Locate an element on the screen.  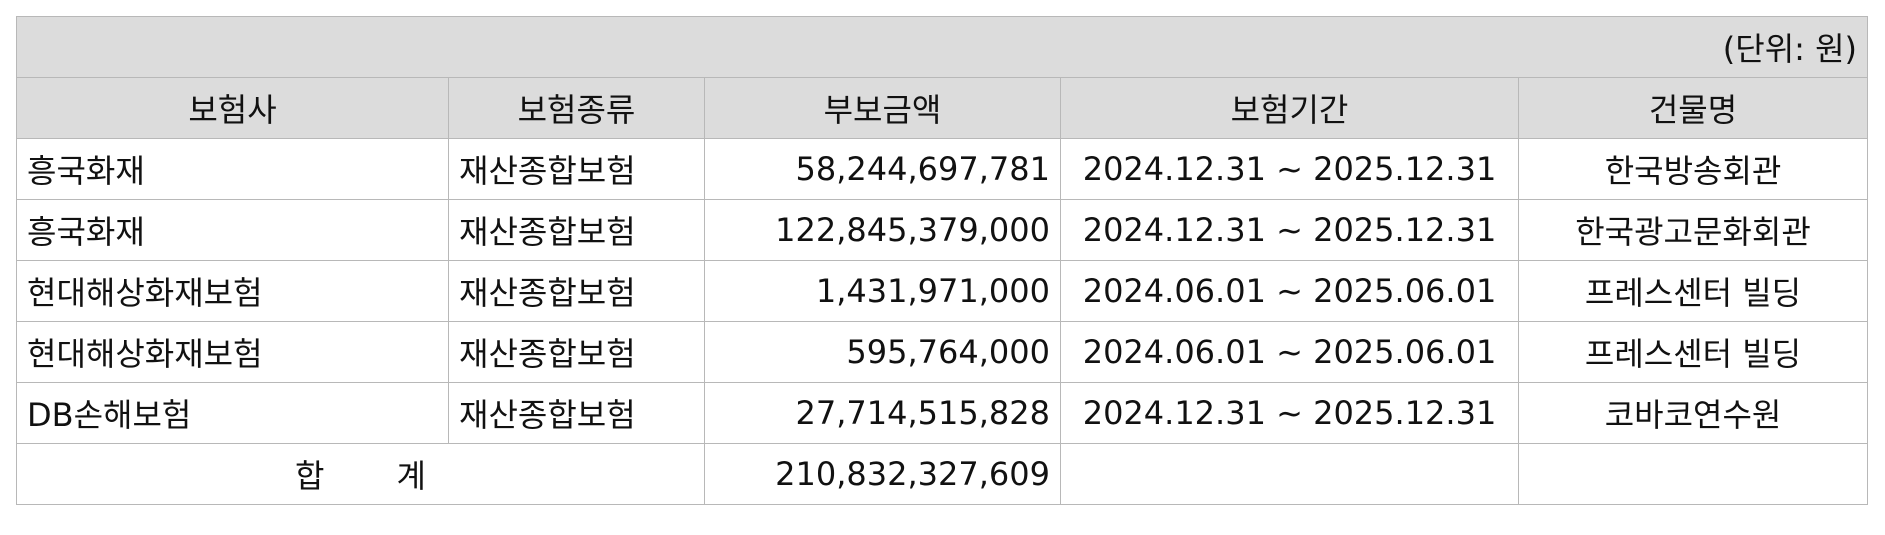
total-amount-cell: 210,832,327,609 is located at coordinates (882, 474).